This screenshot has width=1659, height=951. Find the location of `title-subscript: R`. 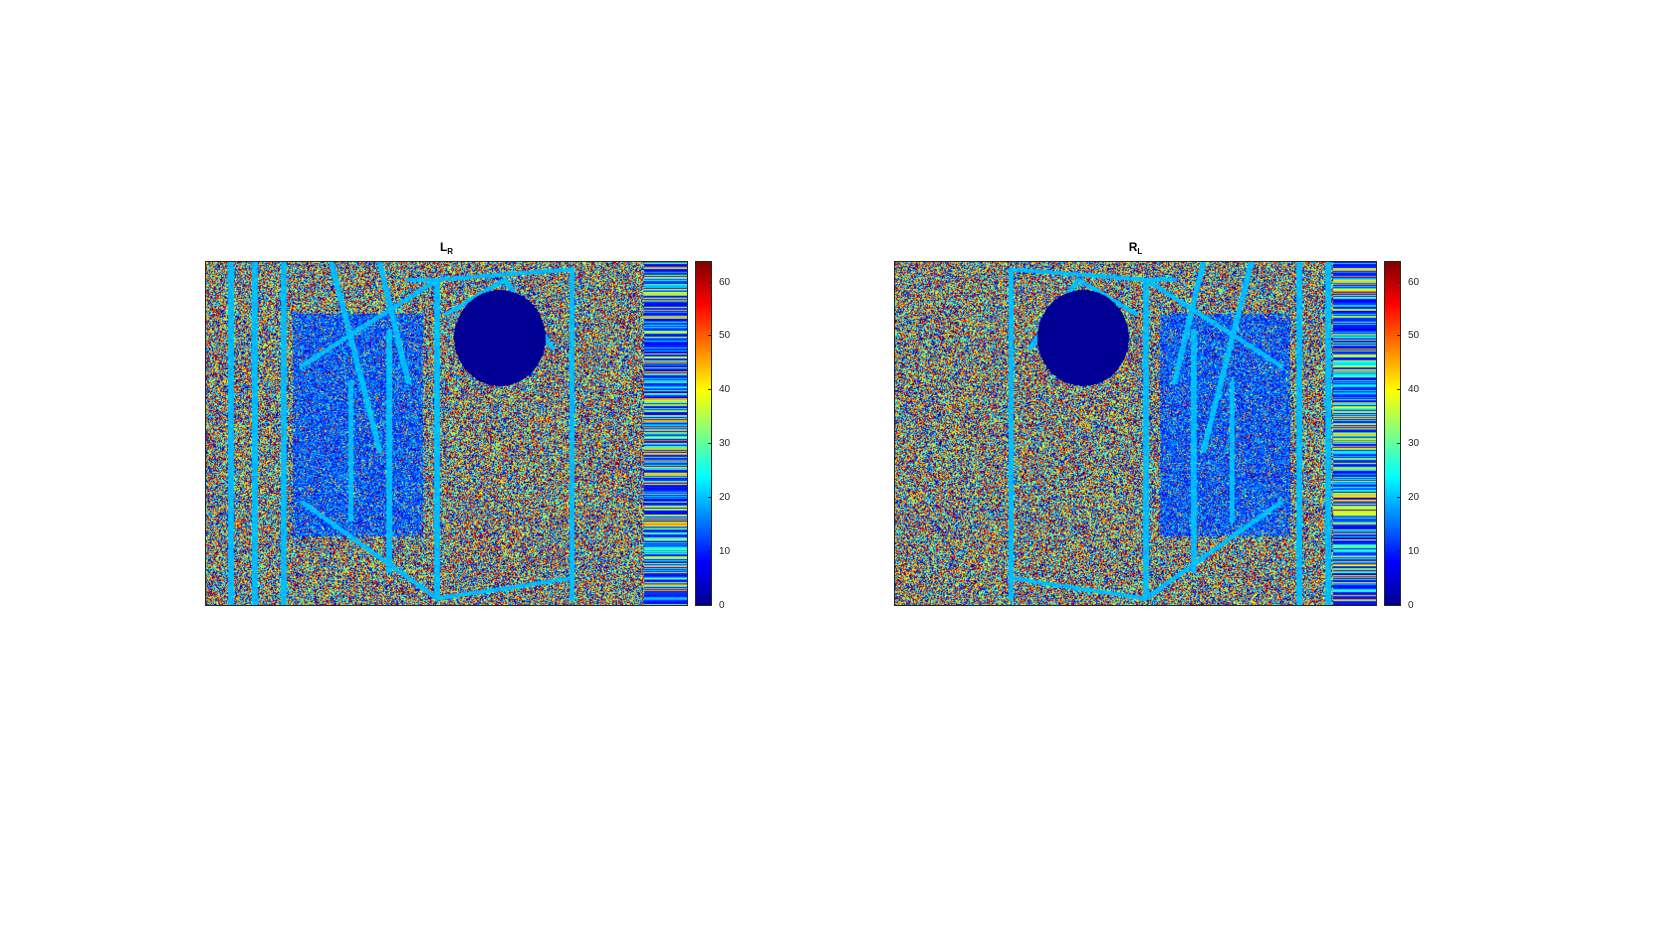

title-subscript: R is located at coordinates (450, 251).